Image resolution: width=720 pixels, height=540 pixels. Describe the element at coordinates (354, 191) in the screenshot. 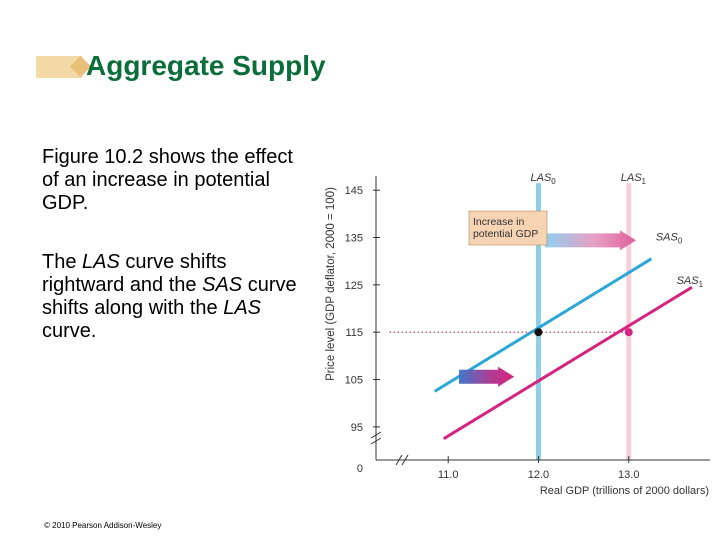

I see `y-tick-label: 145` at that location.